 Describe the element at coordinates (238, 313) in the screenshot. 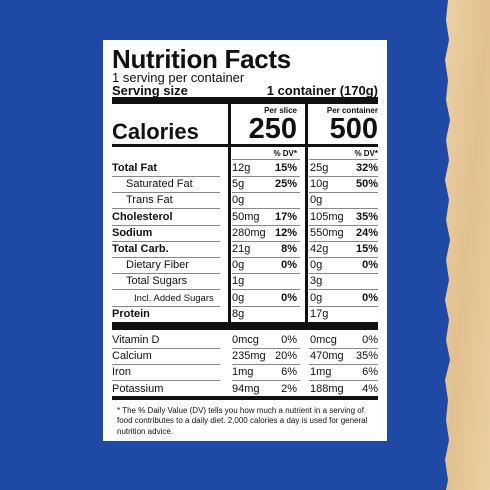

I see `amount: 8g` at that location.